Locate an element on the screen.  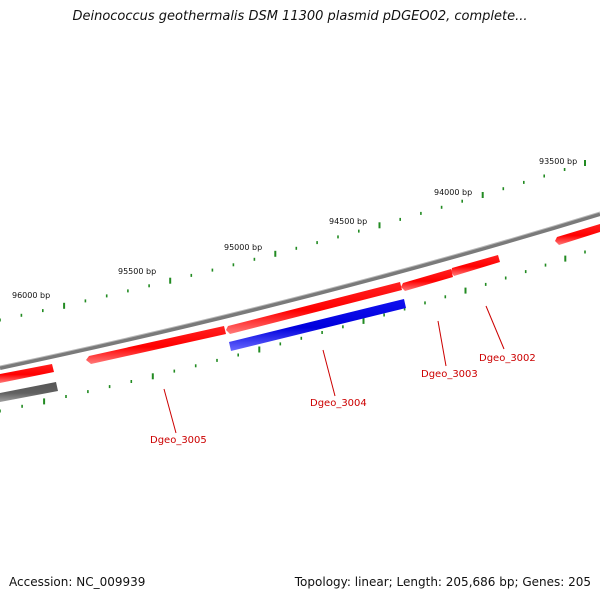
accession-text: Accession: NC_009939 is located at coordinates (77, 582).